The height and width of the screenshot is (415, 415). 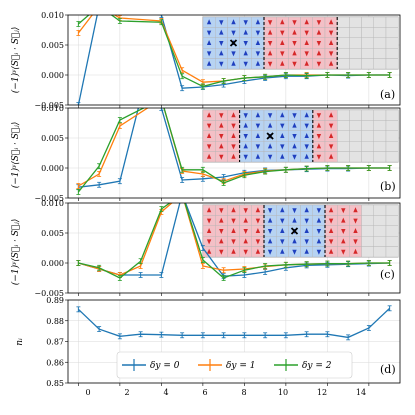 I want to click on series-line, so click(x=234, y=241).